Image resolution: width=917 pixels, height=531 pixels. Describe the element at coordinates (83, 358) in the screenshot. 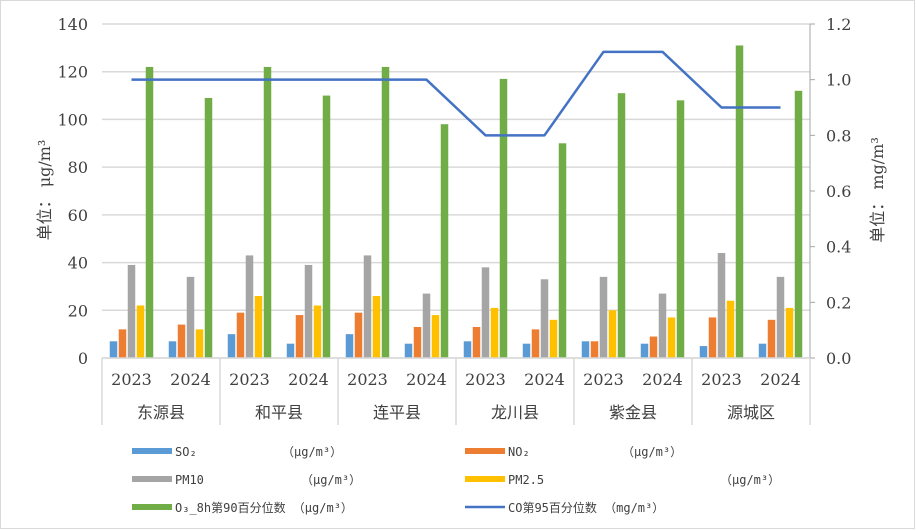

I see `y-tick-label: 0` at that location.